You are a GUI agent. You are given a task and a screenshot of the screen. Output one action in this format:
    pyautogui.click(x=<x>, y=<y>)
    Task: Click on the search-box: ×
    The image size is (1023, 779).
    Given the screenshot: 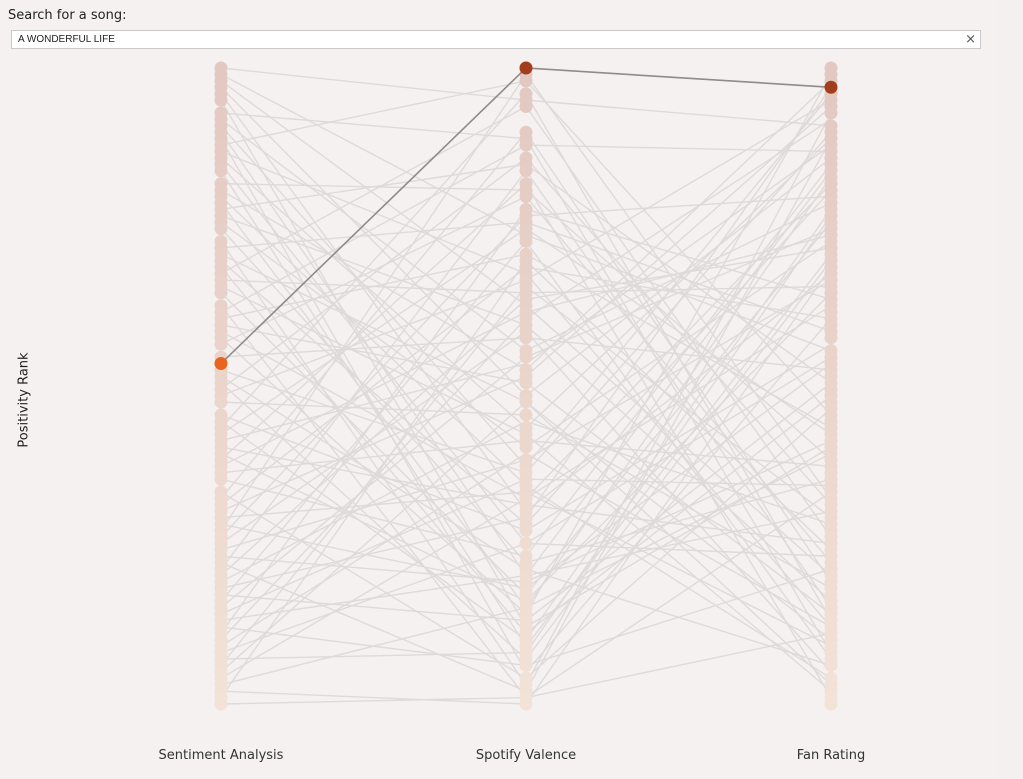 What is the action you would take?
    pyautogui.click(x=496, y=39)
    